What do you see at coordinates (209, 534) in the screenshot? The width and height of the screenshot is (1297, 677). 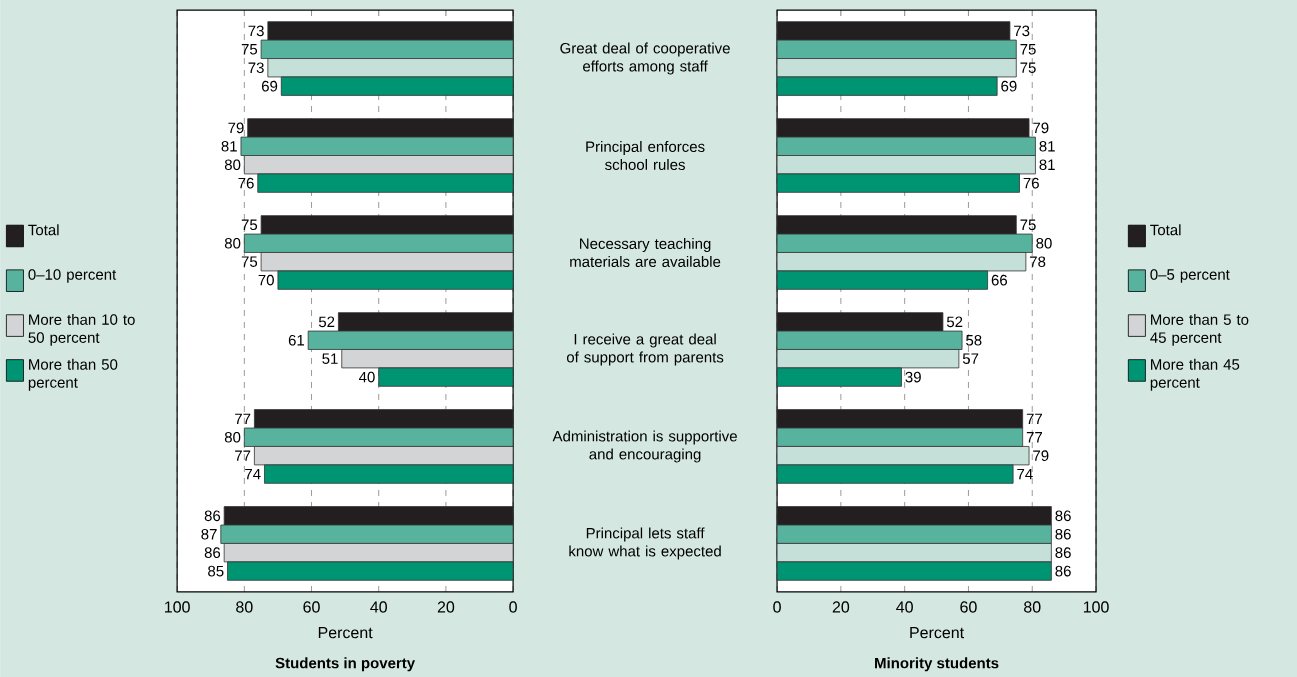 I see `data-label: 87` at bounding box center [209, 534].